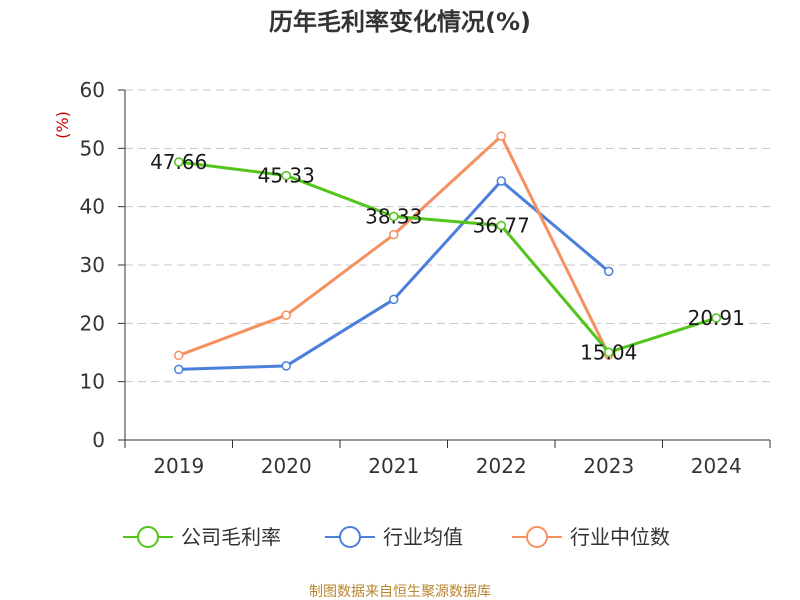 The image size is (800, 600). I want to click on x-tick-label: 2020, so click(286, 466).